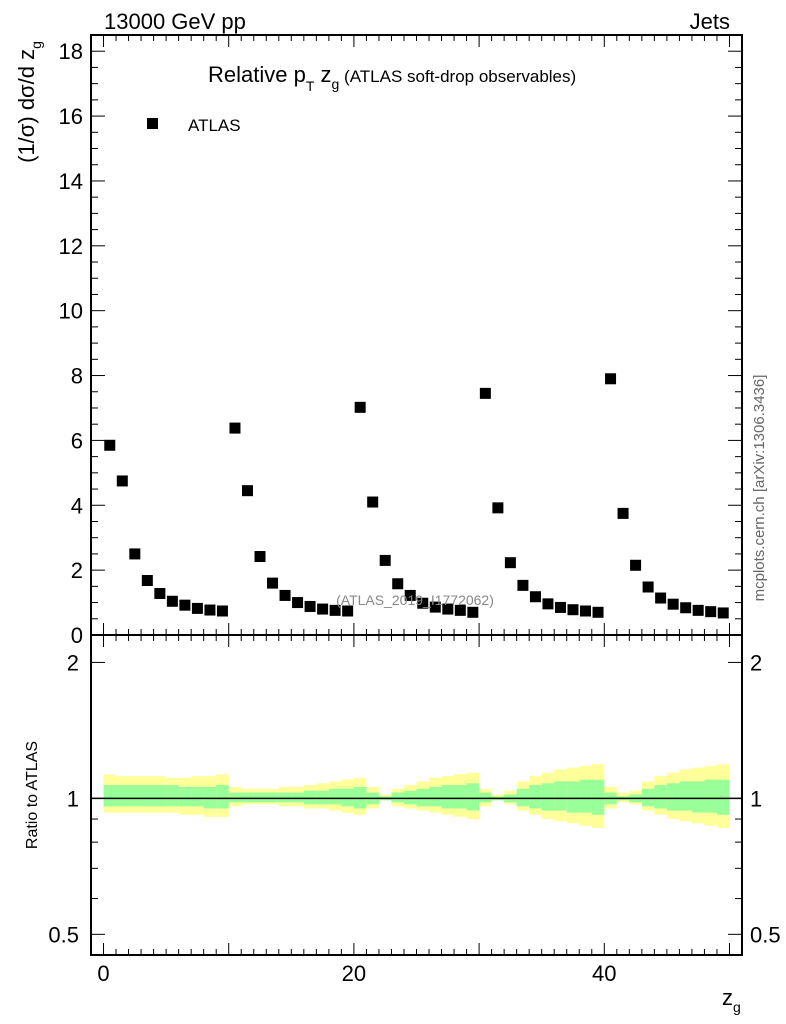 The height and width of the screenshot is (1024, 786). I want to click on analysis-watermark: (ATLAS_2019_I1772062), so click(415, 600).